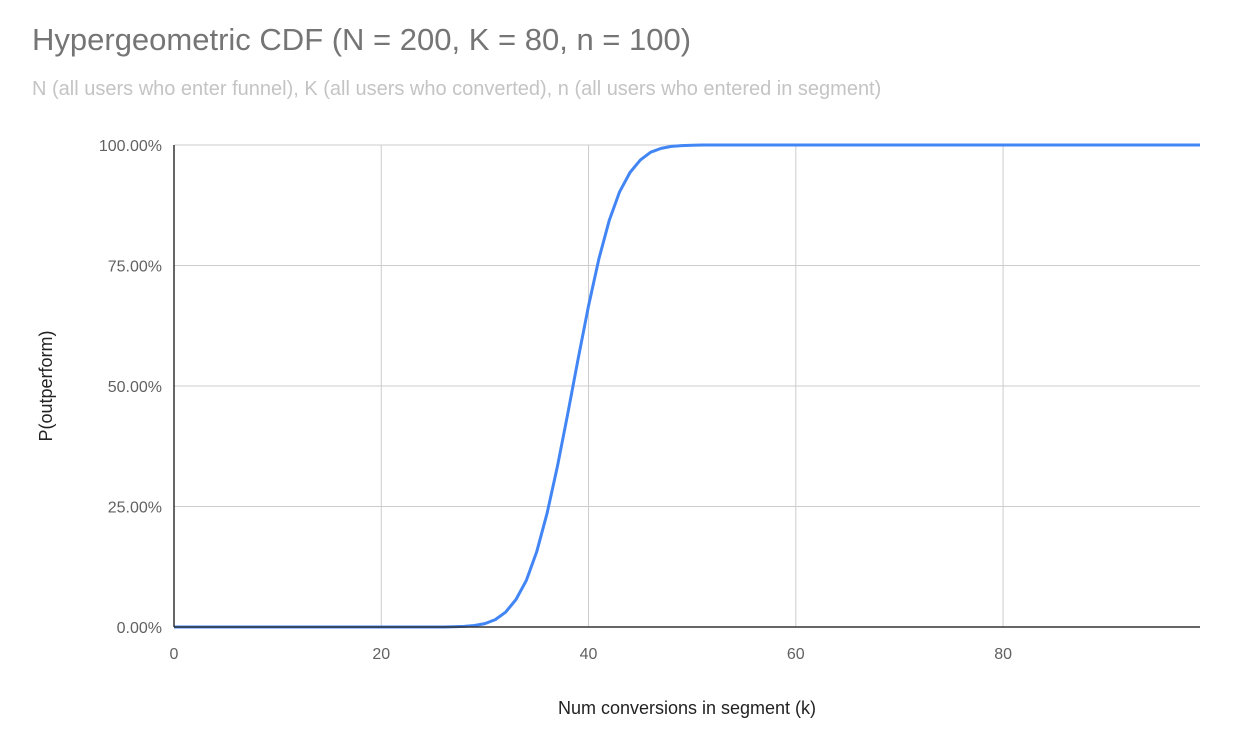  What do you see at coordinates (135, 508) in the screenshot?
I see `y-tick-label: 25.00%` at bounding box center [135, 508].